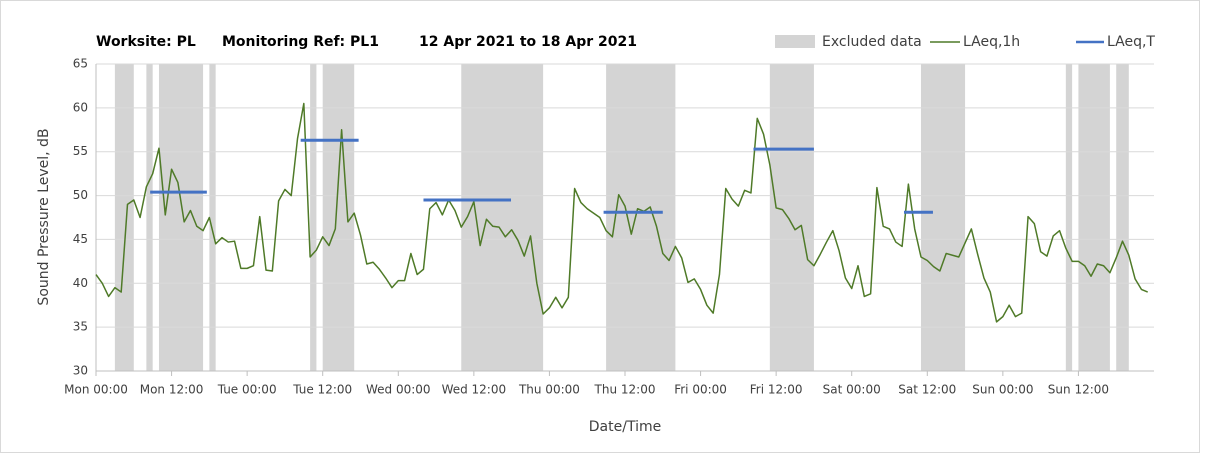 This screenshot has width=1212, height=454. What do you see at coordinates (300, 42) in the screenshot?
I see `chart-title: Monitoring Ref: PL1` at bounding box center [300, 42].